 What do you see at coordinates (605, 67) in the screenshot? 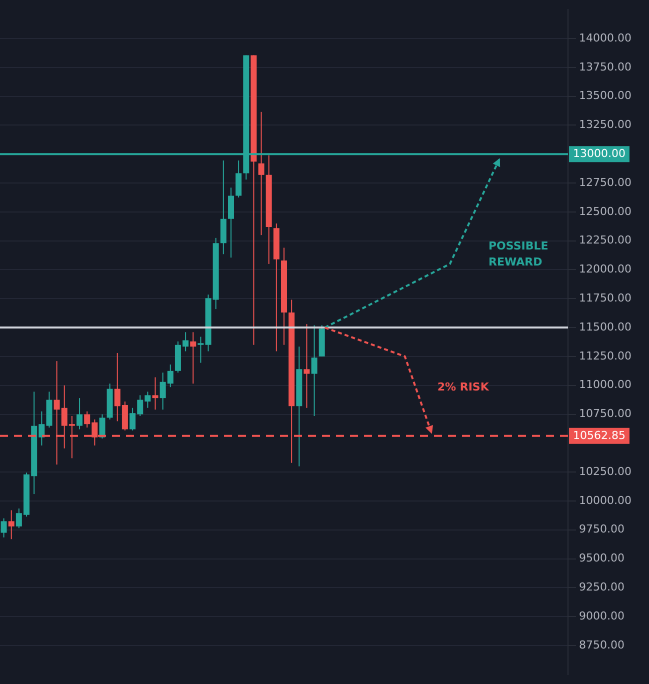
I see `y-tick-label: 13750.00` at bounding box center [605, 67].